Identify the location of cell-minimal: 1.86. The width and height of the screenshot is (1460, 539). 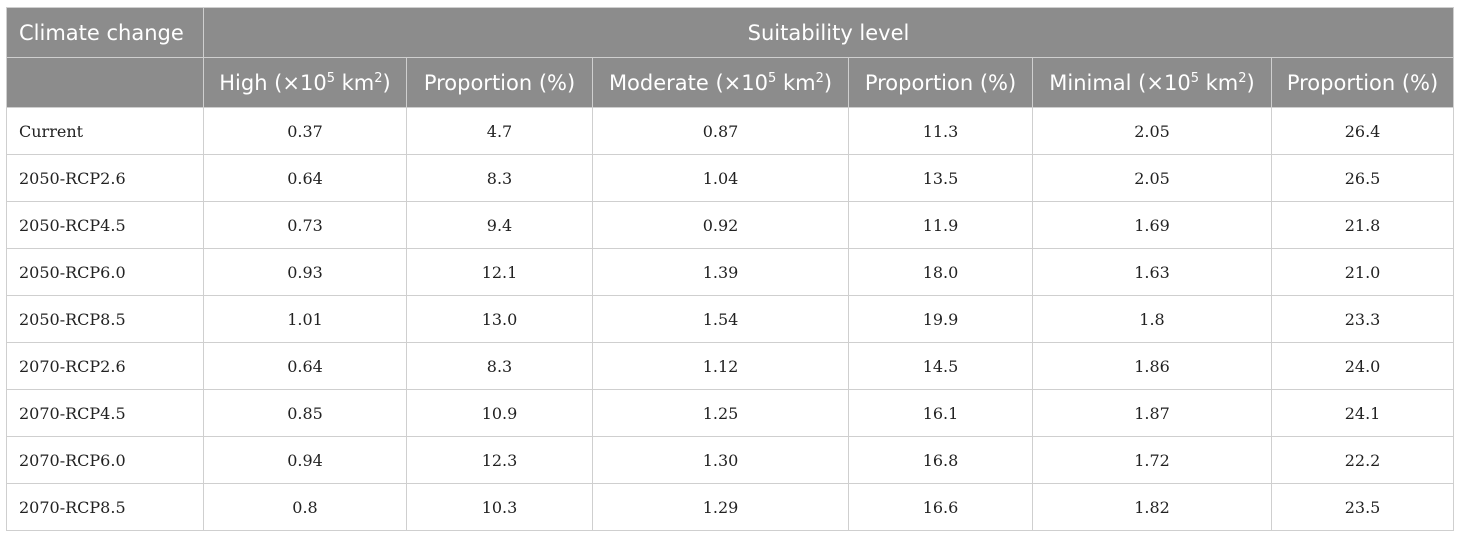
(1152, 366).